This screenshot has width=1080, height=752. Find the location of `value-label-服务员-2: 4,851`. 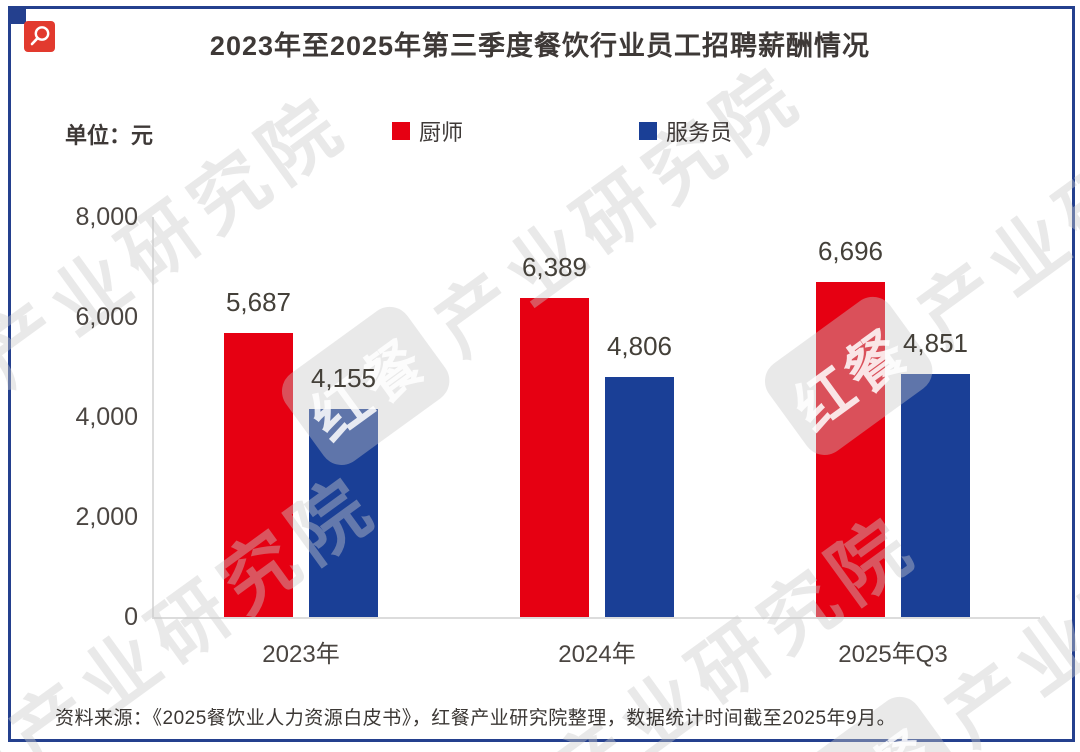

value-label-服务员-2: 4,851 is located at coordinates (935, 343).